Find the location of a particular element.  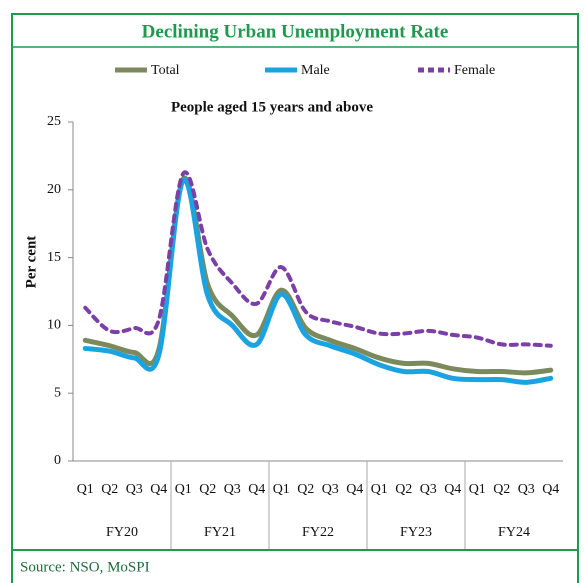

group-label: FY20 is located at coordinates (122, 532).